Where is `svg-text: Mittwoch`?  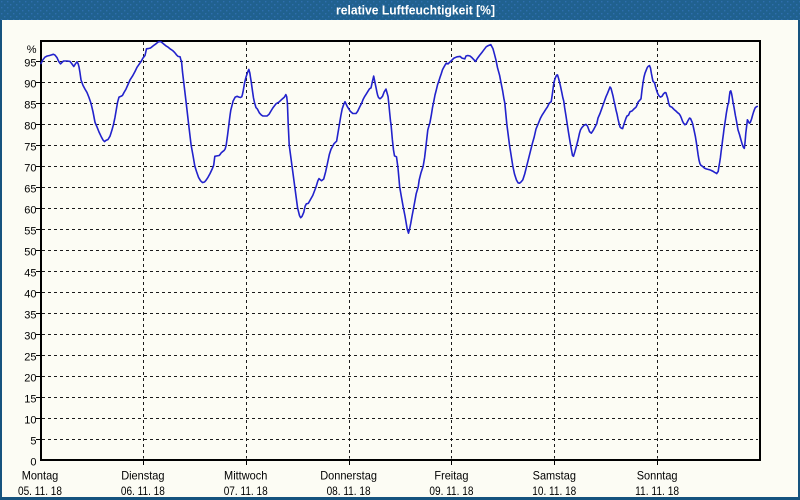
svg-text: Mittwoch is located at coordinates (245, 476).